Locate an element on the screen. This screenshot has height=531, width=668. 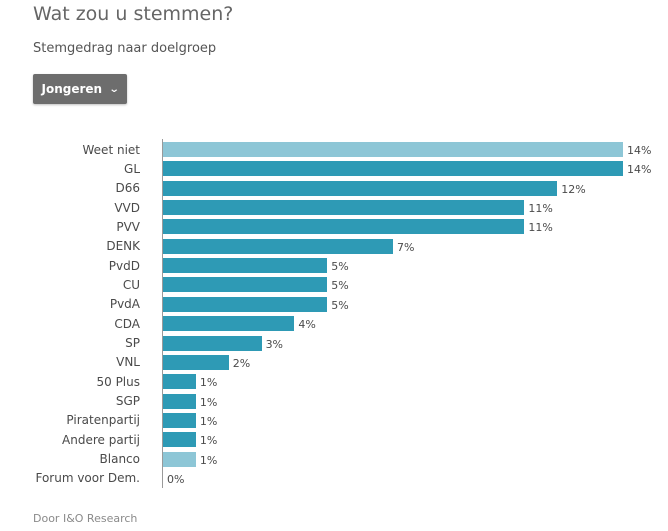
group-select-value: Jongeren is located at coordinates (72, 89).